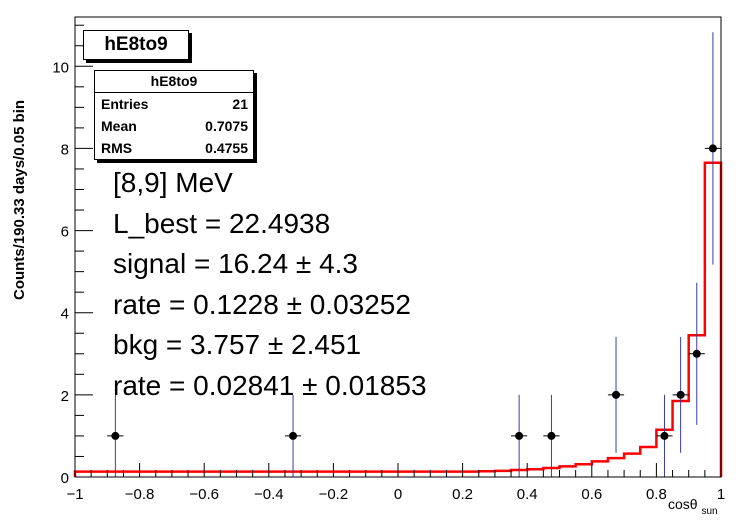  What do you see at coordinates (117, 148) in the screenshot?
I see `stats-label: RMS` at bounding box center [117, 148].